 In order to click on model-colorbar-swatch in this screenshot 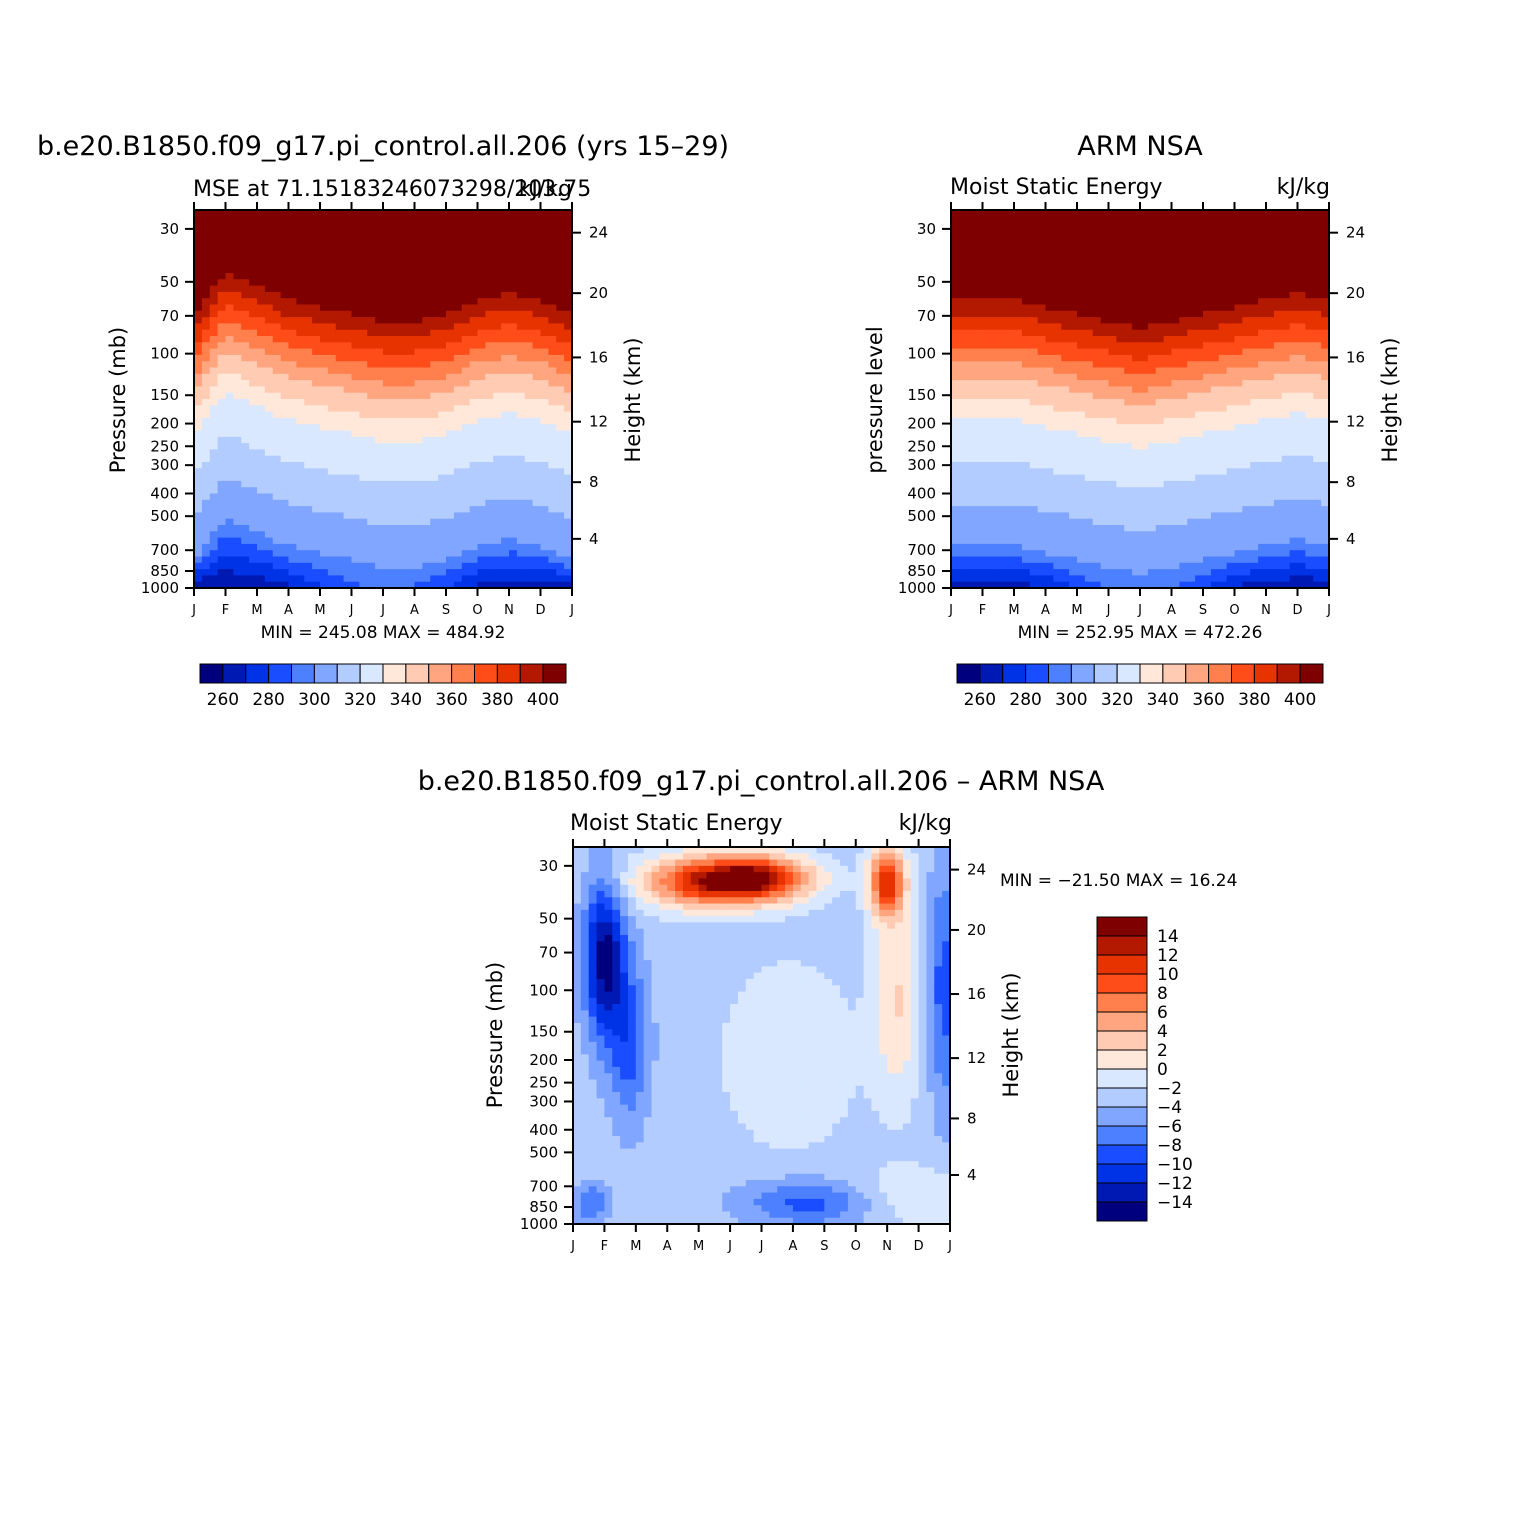, I will do `click(280, 673)`.